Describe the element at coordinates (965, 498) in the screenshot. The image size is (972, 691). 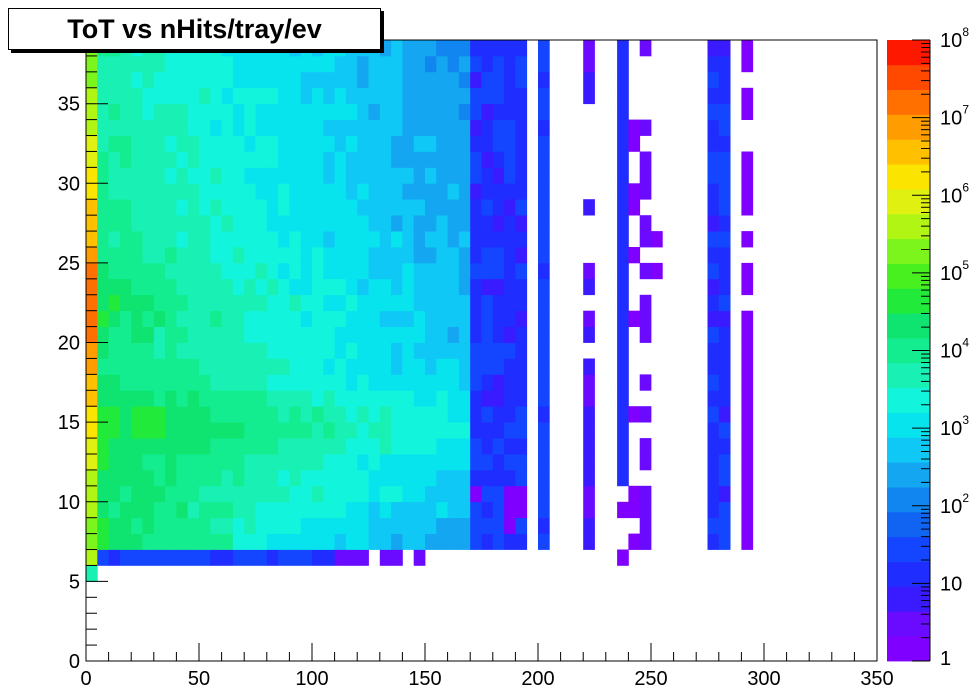
I see `color-scale-tick-exponent: 2` at that location.